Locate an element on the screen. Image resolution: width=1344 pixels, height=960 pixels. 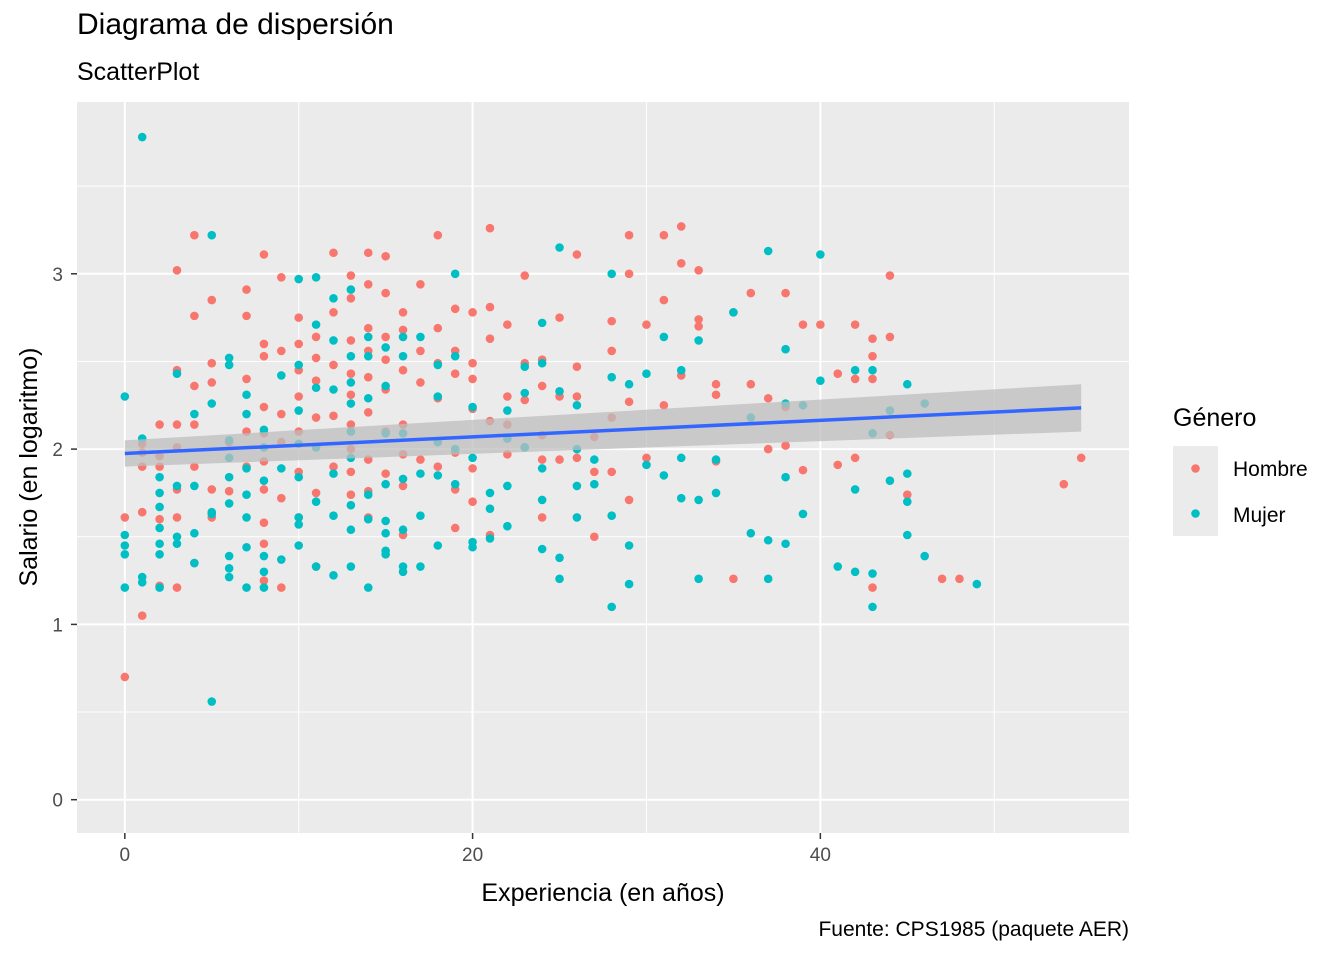
chart-subtitle: ScatterPlot is located at coordinates (138, 72).